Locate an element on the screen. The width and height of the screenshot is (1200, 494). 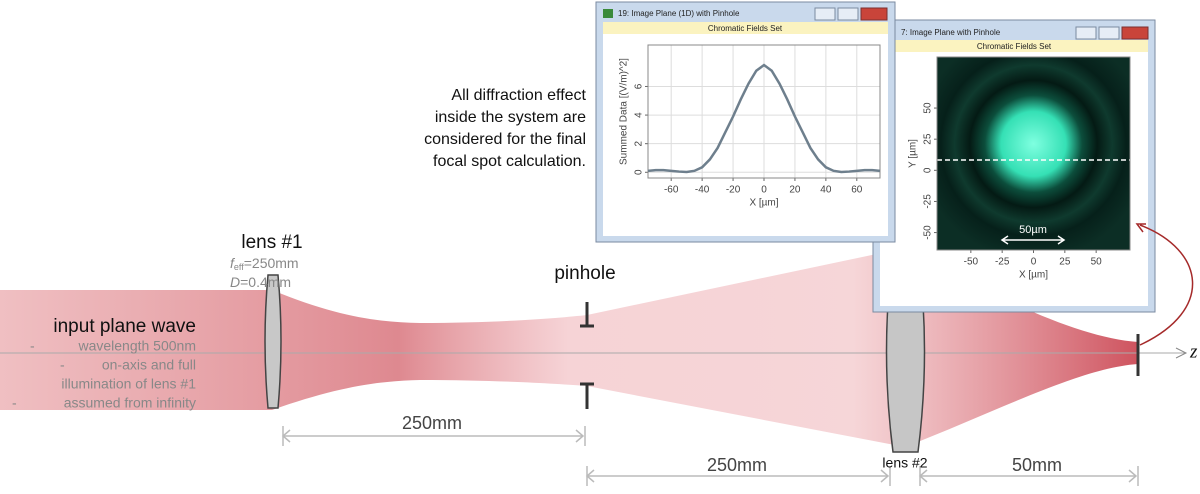
scale-arrow is located at coordinates (1033, 240).